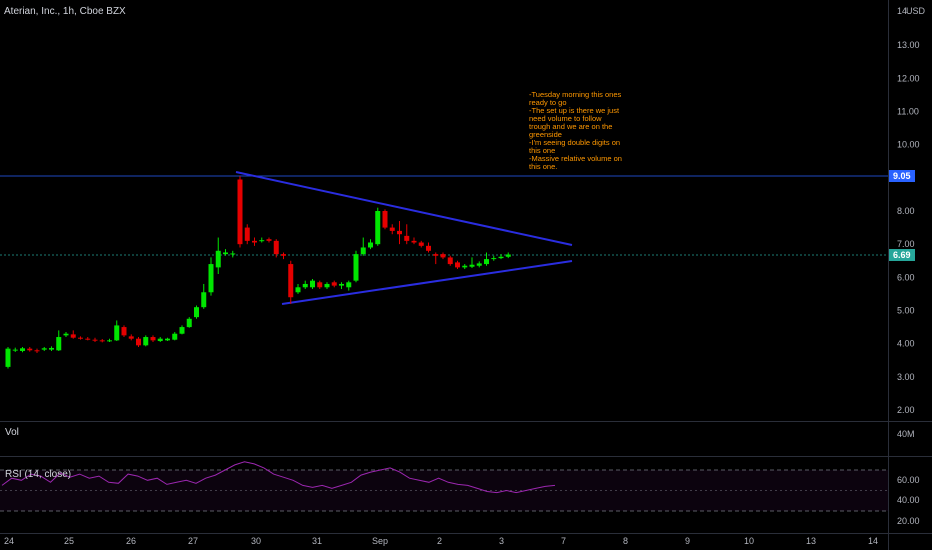 The image size is (932, 550). Describe the element at coordinates (565, 118) in the screenshot. I see `note-line: need volume to follow` at that location.